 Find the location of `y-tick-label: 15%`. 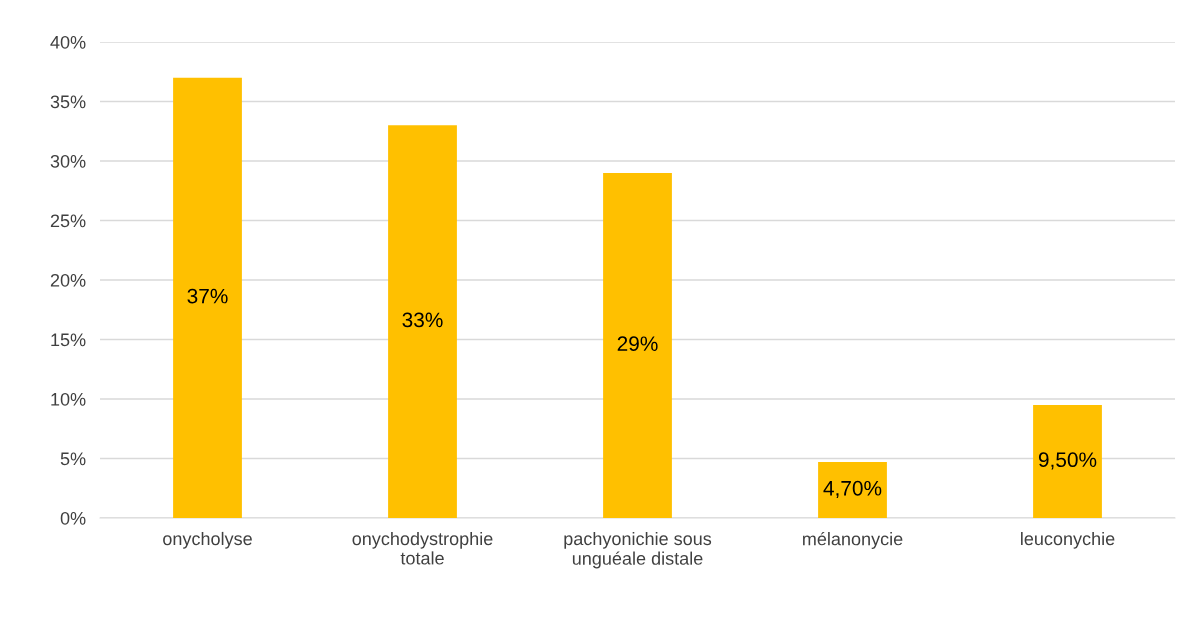

y-tick-label: 15% is located at coordinates (68, 340).